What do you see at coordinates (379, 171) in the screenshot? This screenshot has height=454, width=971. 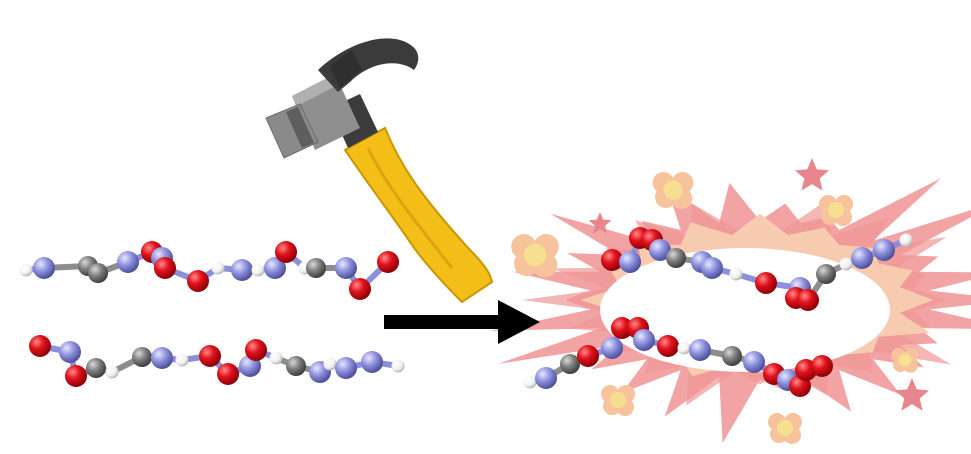 I see `hammer-icon` at bounding box center [379, 171].